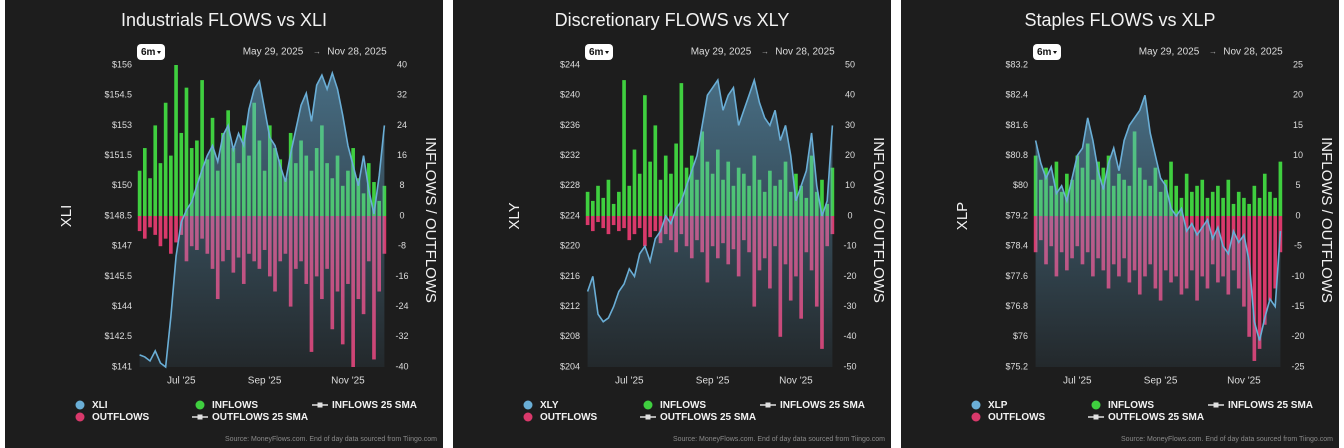 The image size is (1344, 448). Describe the element at coordinates (805, 52) in the screenshot. I see `date-end: Nov 28, 2025` at that location.